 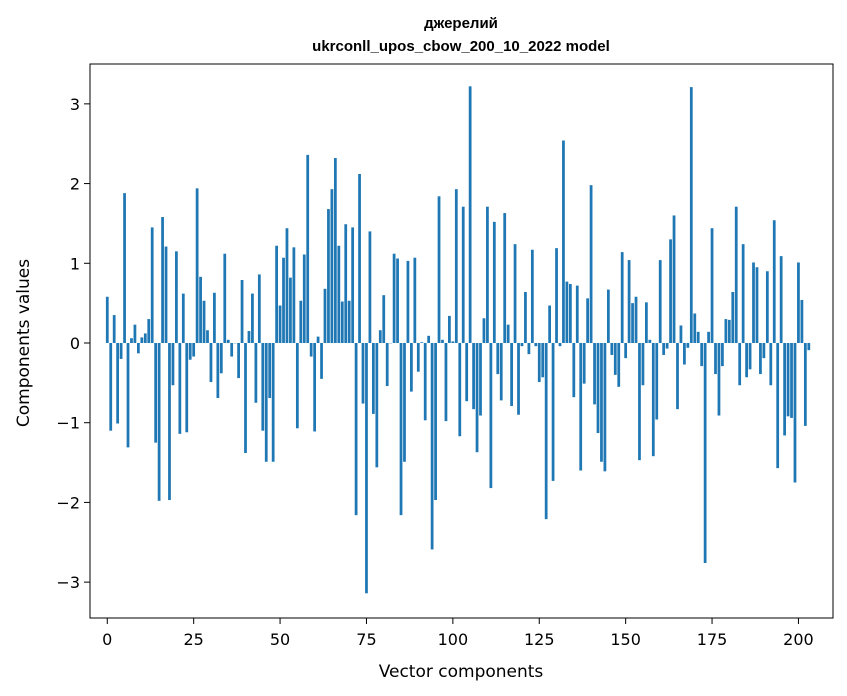 I want to click on y-tick-label-6: 3, so click(x=75, y=104).